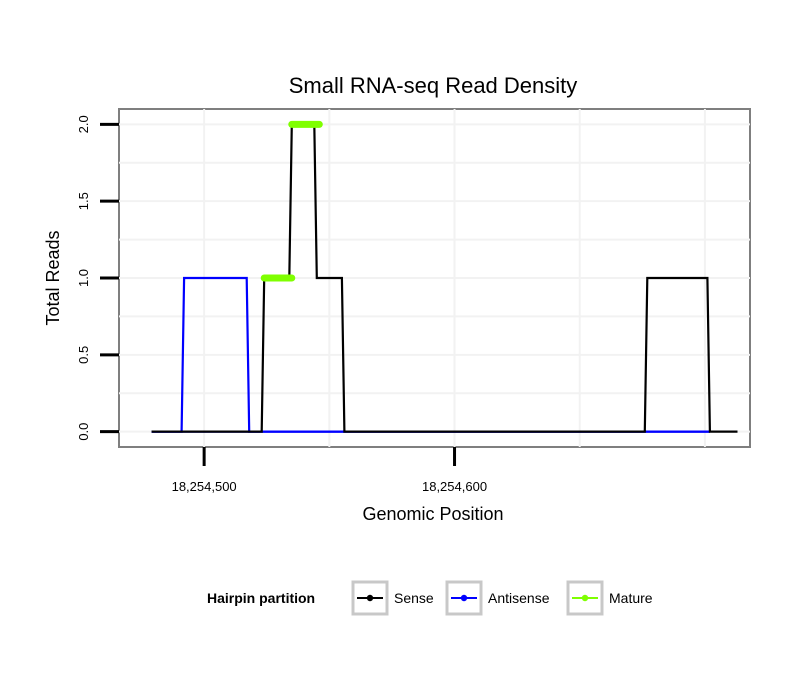 The width and height of the screenshot is (810, 690). Describe the element at coordinates (433, 85) in the screenshot. I see `chart-title: Small RNA-seq Read Density` at that location.